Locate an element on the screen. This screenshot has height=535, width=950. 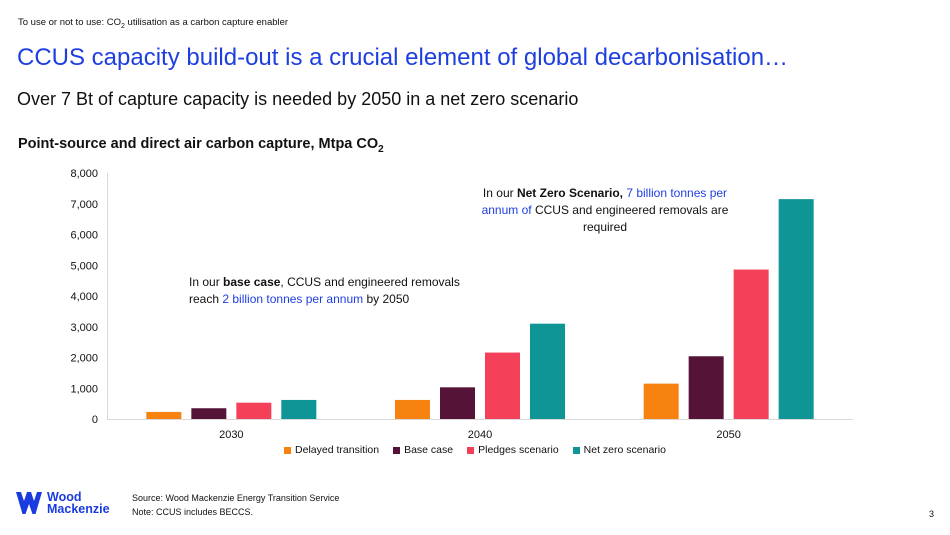
y-tick-label: 1,000 is located at coordinates (84, 389).